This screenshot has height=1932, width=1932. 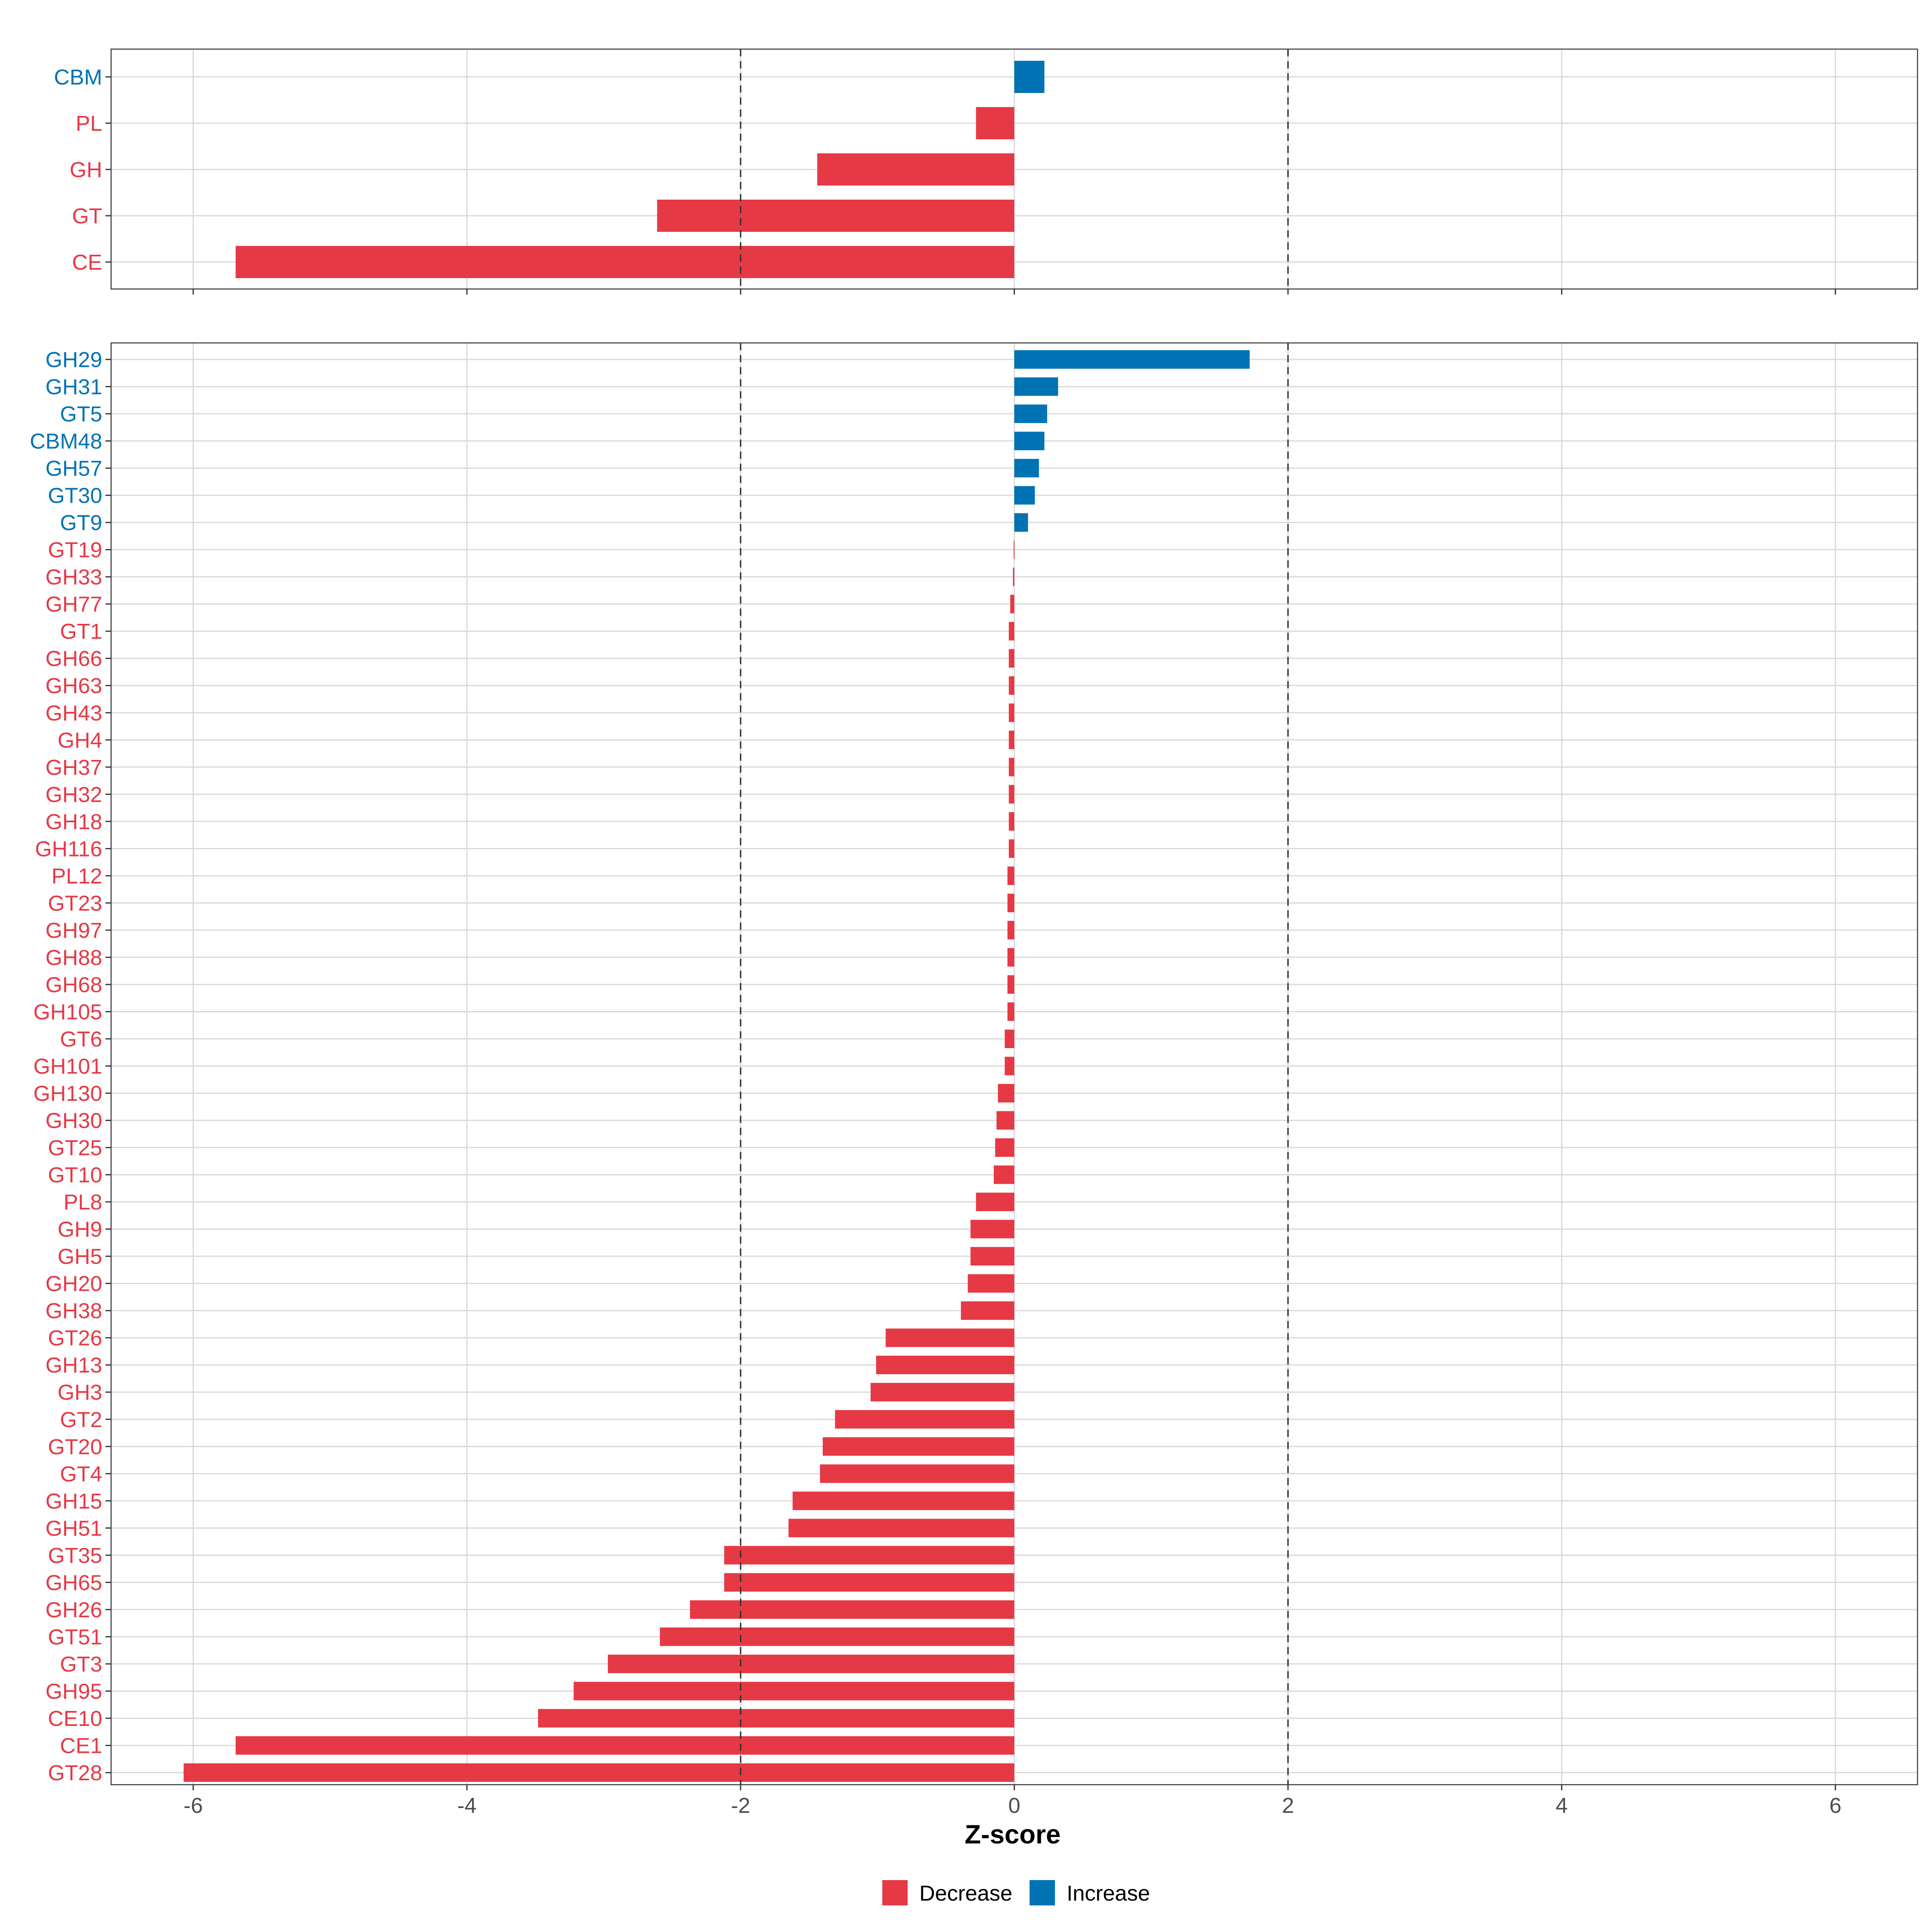 What do you see at coordinates (1014, 1806) in the screenshot?
I see `x-tick-label: 0` at bounding box center [1014, 1806].